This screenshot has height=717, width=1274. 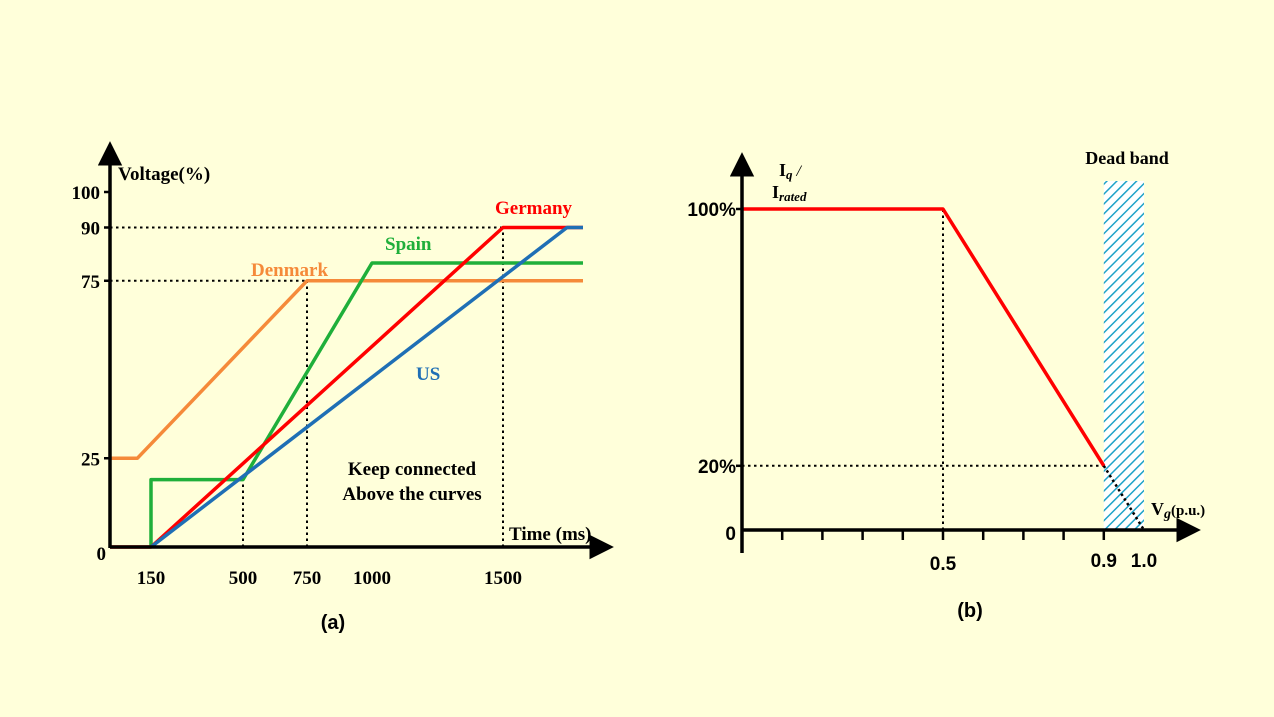 What do you see at coordinates (943, 535) in the screenshot?
I see `chart-b-x-ticks` at bounding box center [943, 535].